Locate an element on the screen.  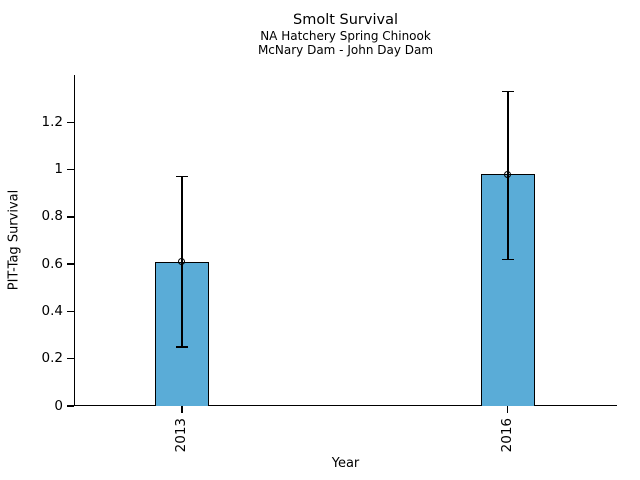
chart-title: Smolt Survival is located at coordinates (345, 20).